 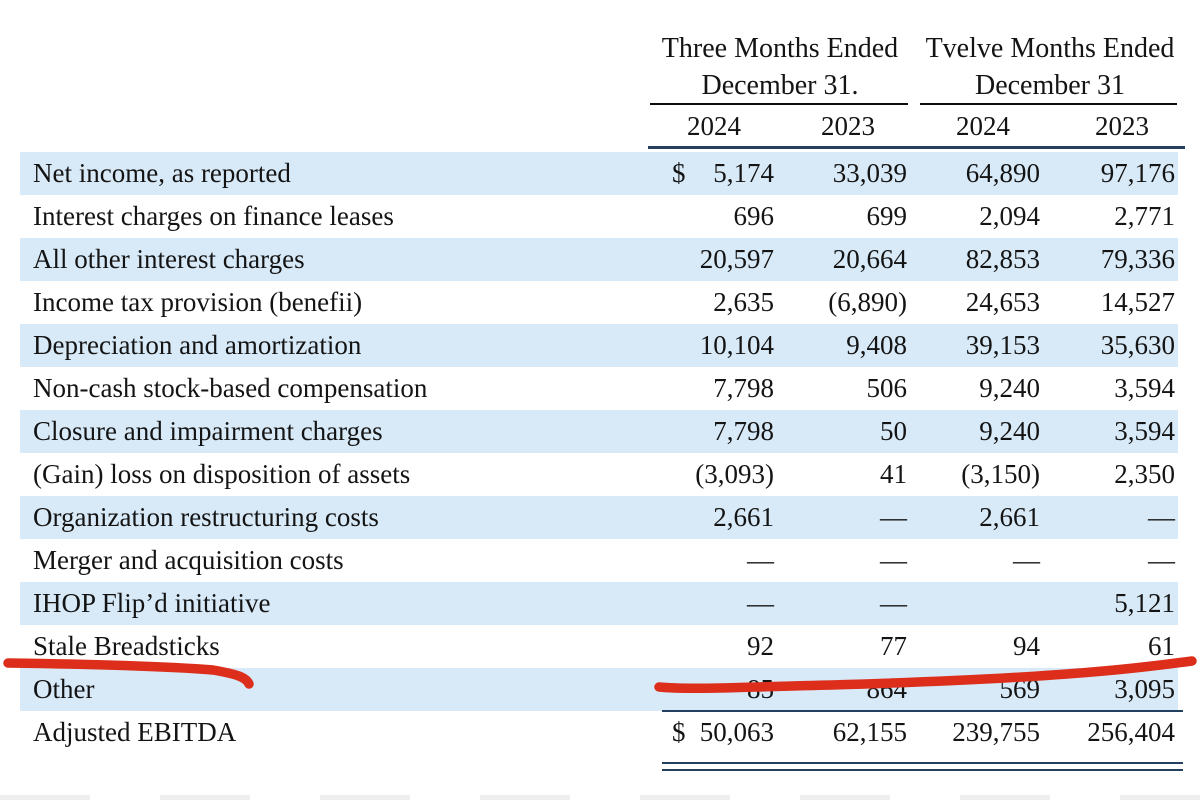 I want to click on cell-q4-2024: 2,635, so click(x=713, y=302).